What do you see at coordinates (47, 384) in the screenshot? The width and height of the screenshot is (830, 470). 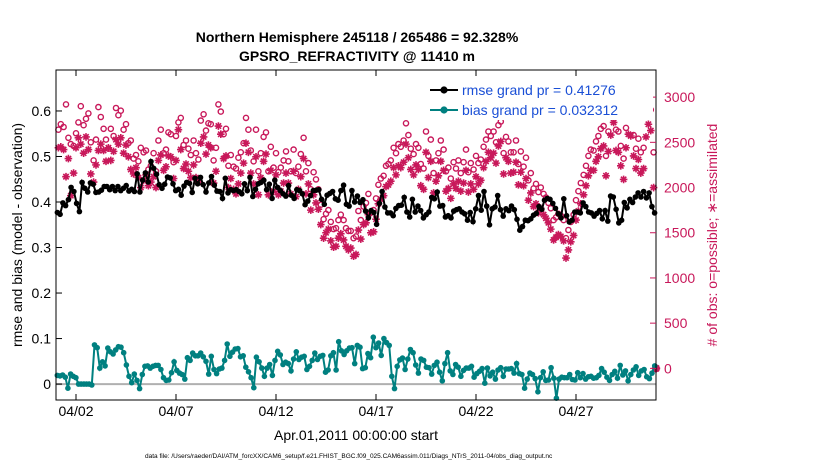 I see `y-tick-label: 0` at bounding box center [47, 384].